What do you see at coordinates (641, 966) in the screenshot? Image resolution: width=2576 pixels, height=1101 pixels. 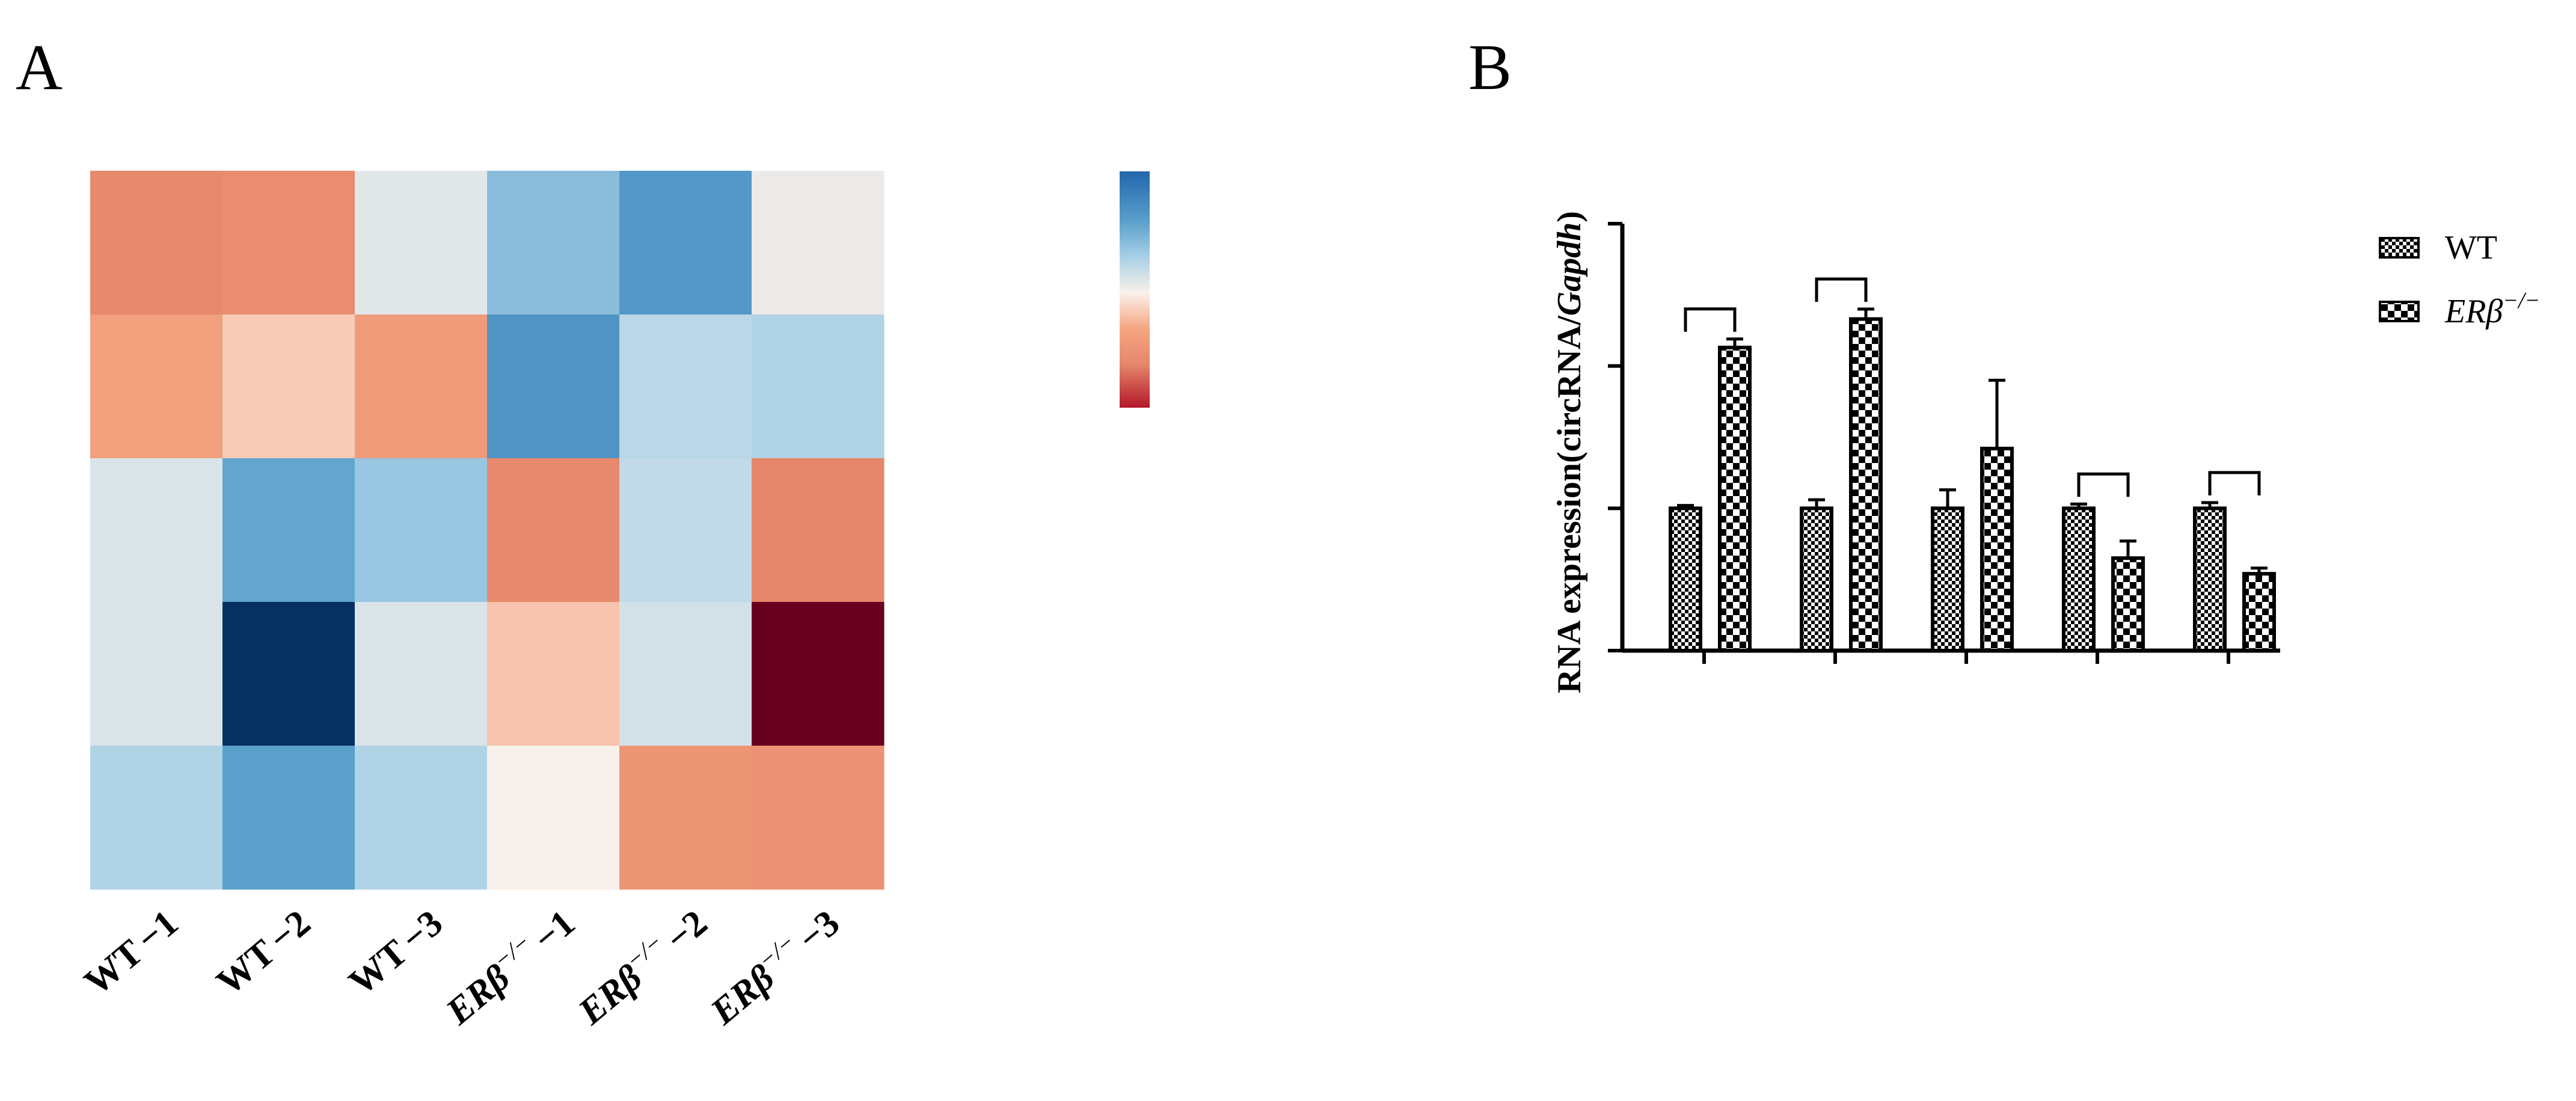 I see `heatmap-column-label: ERβ−/−−2` at bounding box center [641, 966].